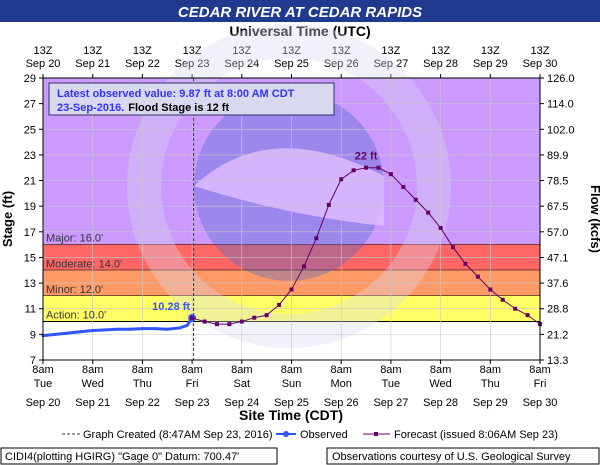  What do you see at coordinates (476, 435) in the screenshot?
I see `legend-forecast: Forecast (issued 8:06AM Sep 23)` at bounding box center [476, 435].